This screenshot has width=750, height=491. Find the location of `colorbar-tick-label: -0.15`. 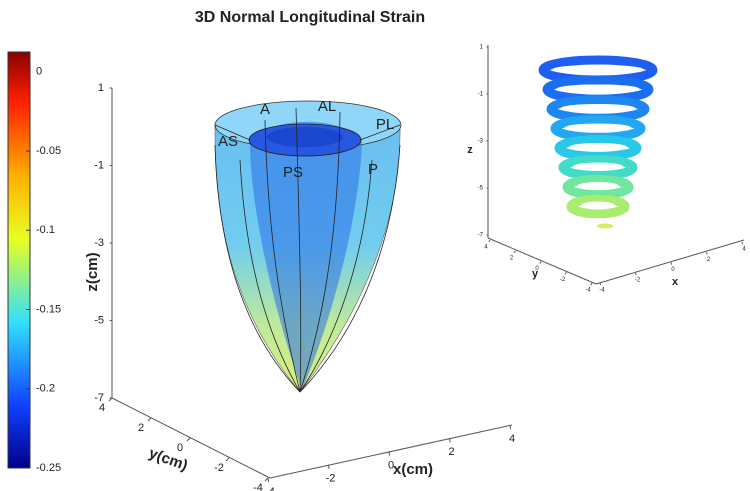

colorbar-tick-label: -0.15 is located at coordinates (48, 309).